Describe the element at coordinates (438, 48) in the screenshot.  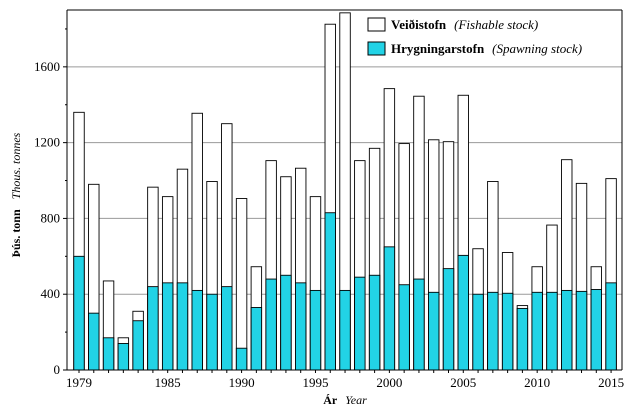
I see `legend-spawning-main: Hrygningarstofn` at that location.